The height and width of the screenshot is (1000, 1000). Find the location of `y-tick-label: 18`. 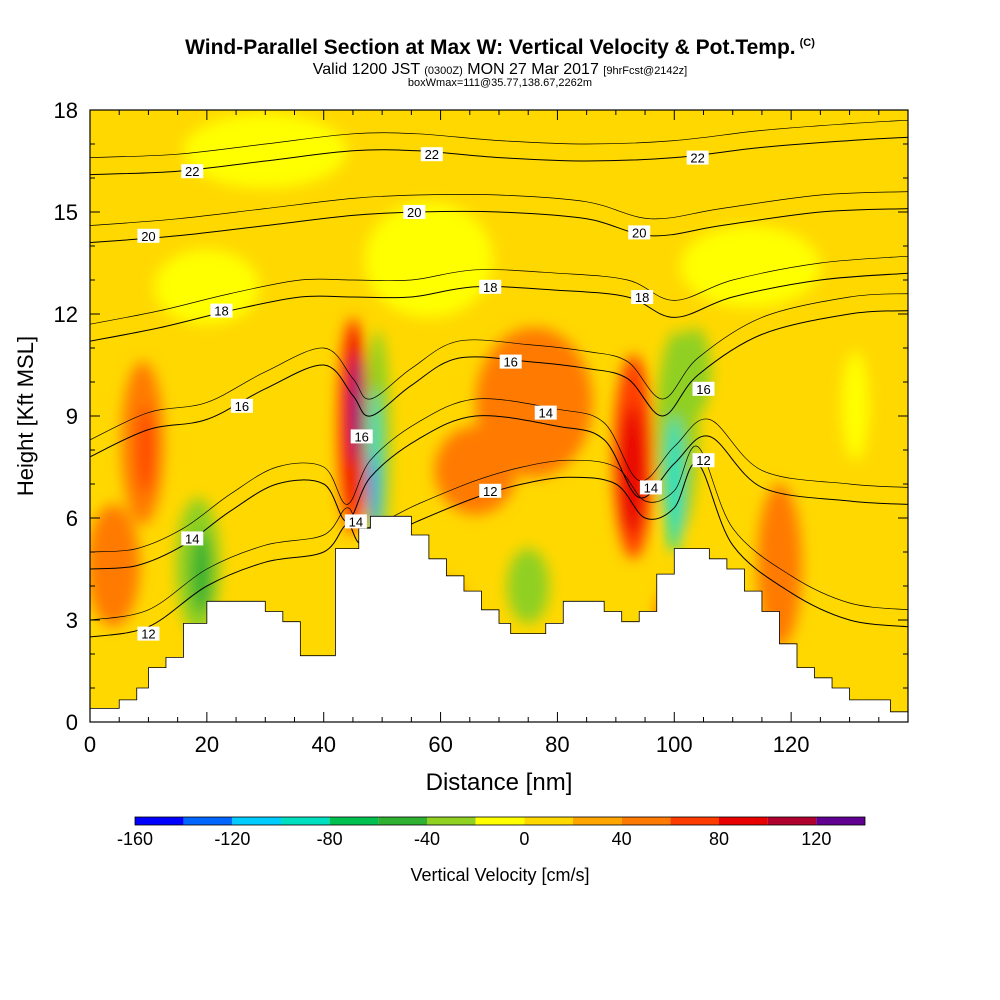

y-tick-label: 18 is located at coordinates (66, 110).